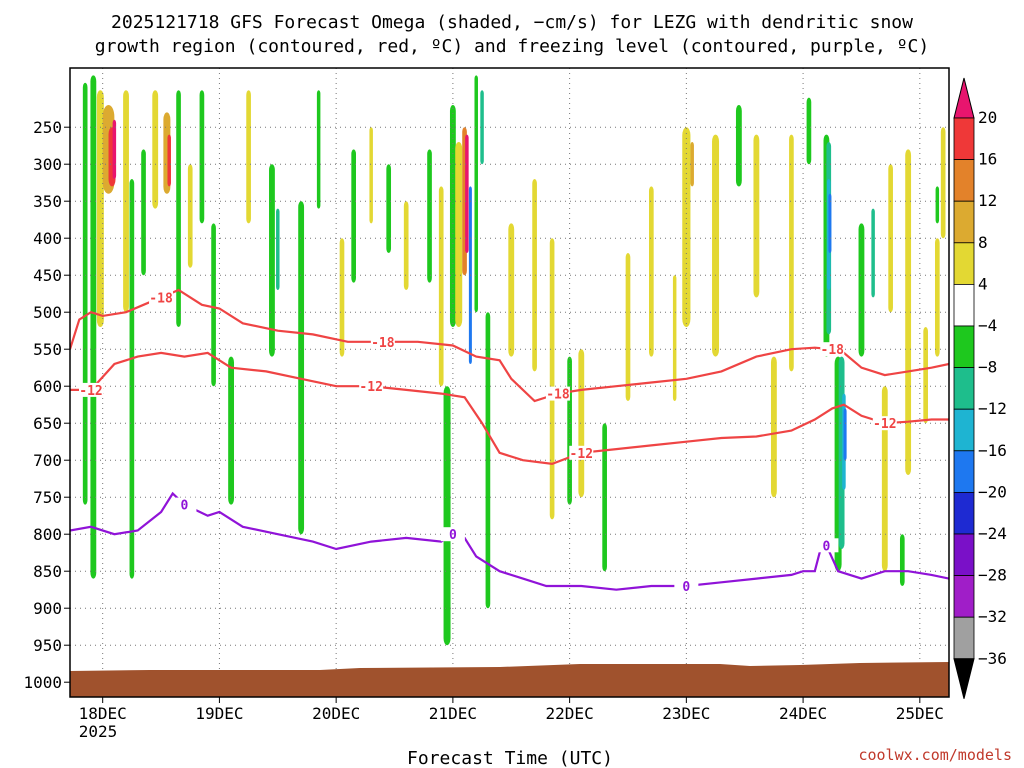 This screenshot has width=1024, height=768. I want to click on colorbar-label: 16, so click(987, 159).